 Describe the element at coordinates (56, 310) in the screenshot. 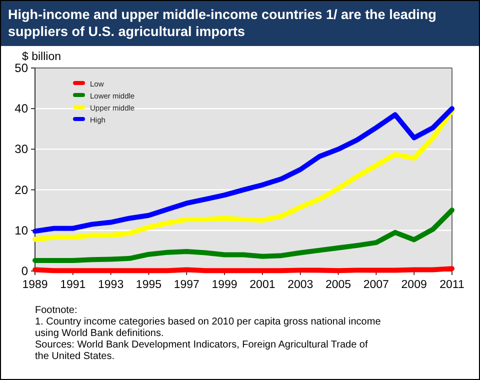

I see `text: Footnote:` at that location.